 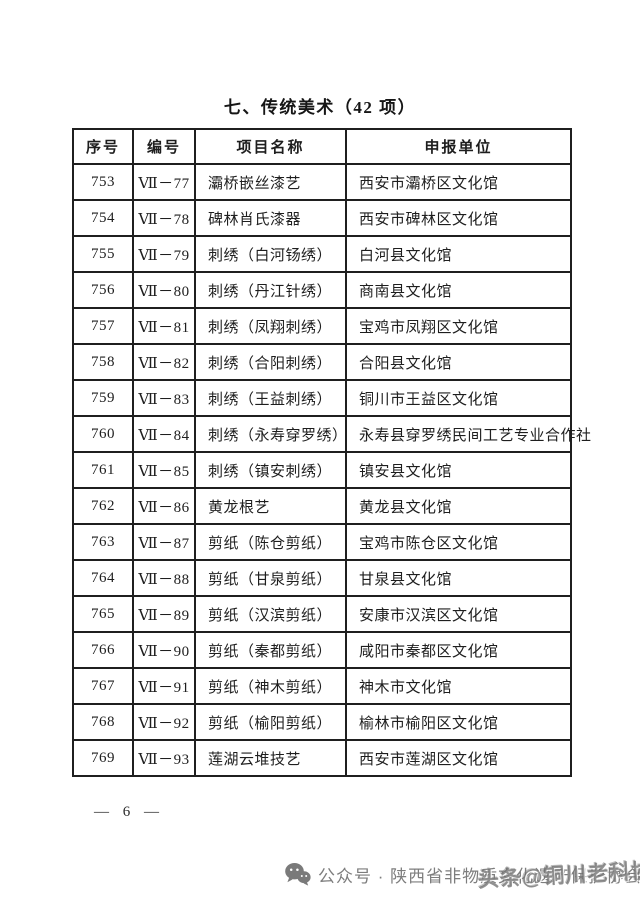 What do you see at coordinates (164, 146) in the screenshot?
I see `header-code: 编号` at bounding box center [164, 146].